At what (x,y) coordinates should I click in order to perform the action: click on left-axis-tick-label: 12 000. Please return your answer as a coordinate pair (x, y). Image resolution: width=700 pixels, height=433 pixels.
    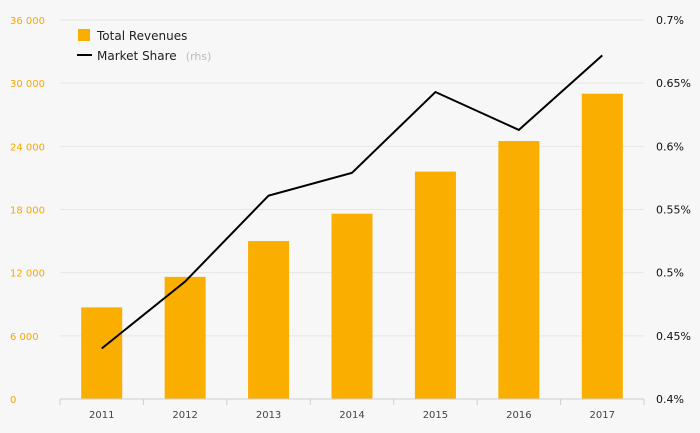
    Looking at the image, I should click on (27, 274).